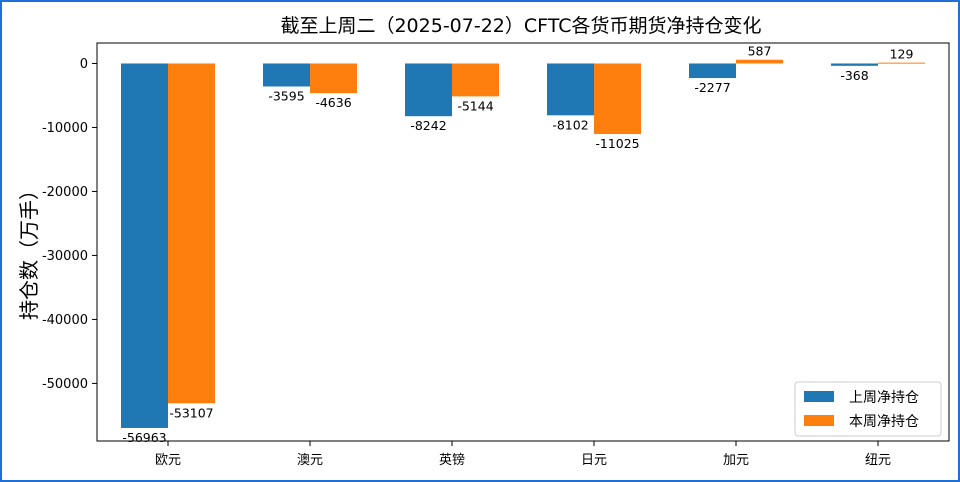 The image size is (960, 482). I want to click on data-label: 129, so click(902, 54).